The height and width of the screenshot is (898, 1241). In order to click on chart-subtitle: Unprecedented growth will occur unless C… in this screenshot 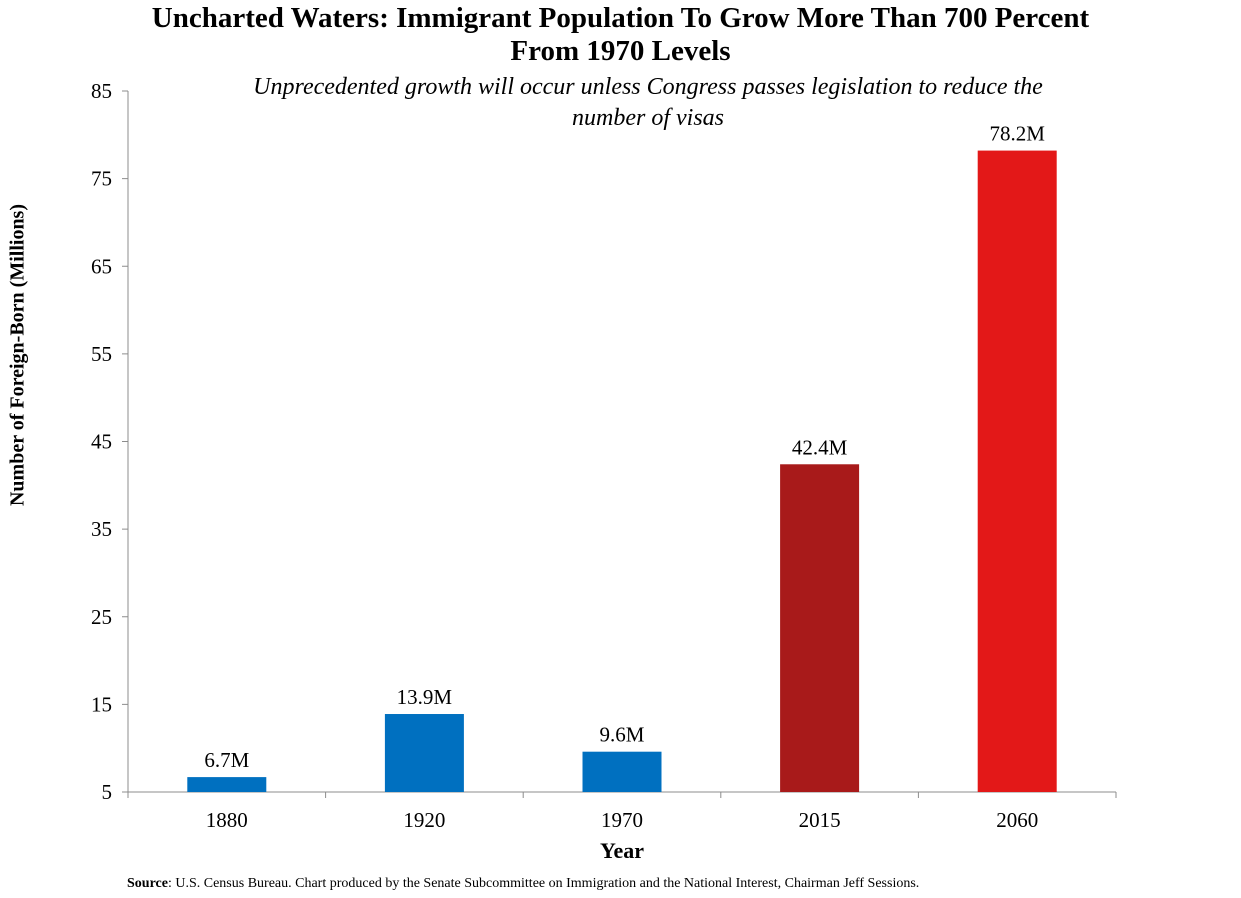, I will do `click(648, 103)`.